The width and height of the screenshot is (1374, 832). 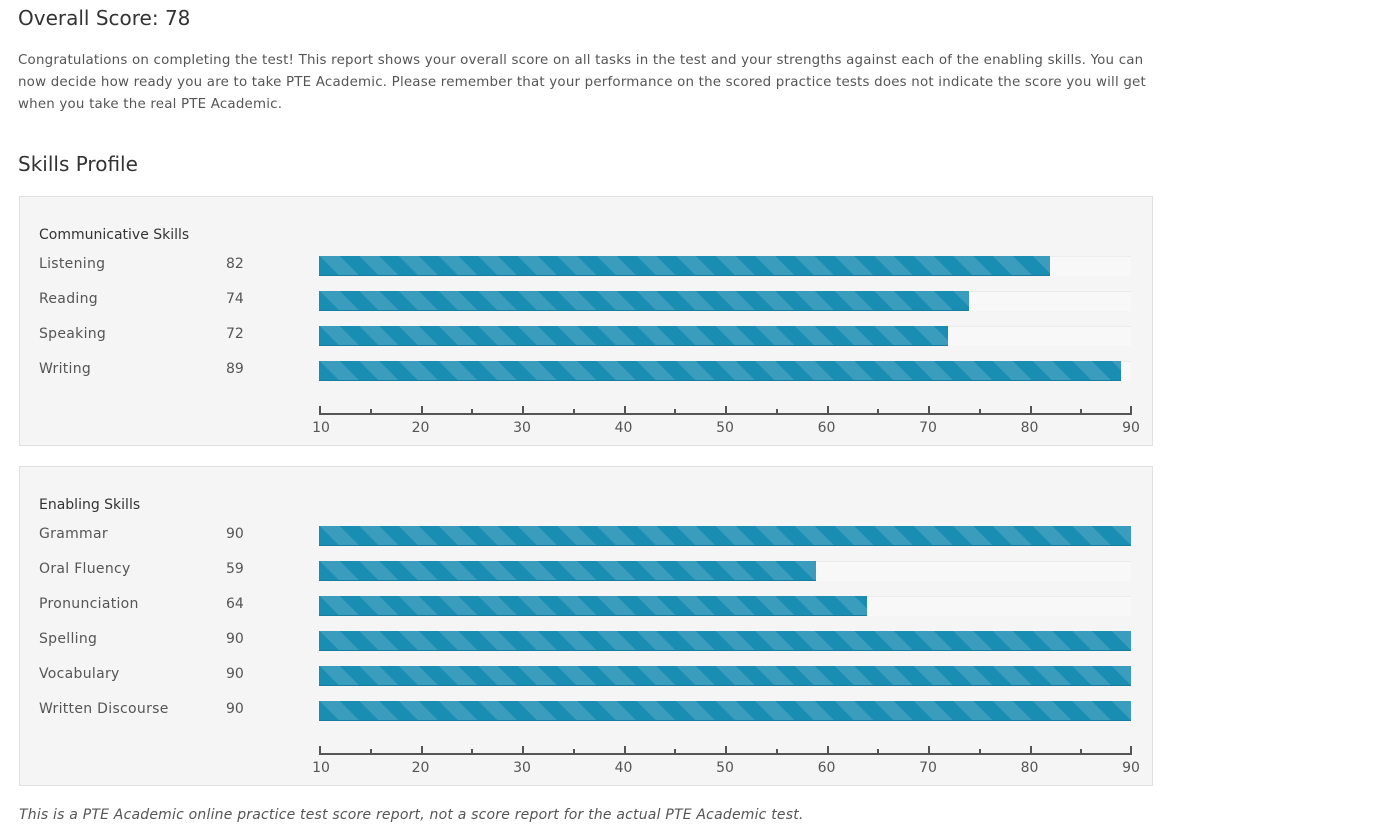 I want to click on skills-profile-heading: Skills Profile, so click(x=78, y=164).